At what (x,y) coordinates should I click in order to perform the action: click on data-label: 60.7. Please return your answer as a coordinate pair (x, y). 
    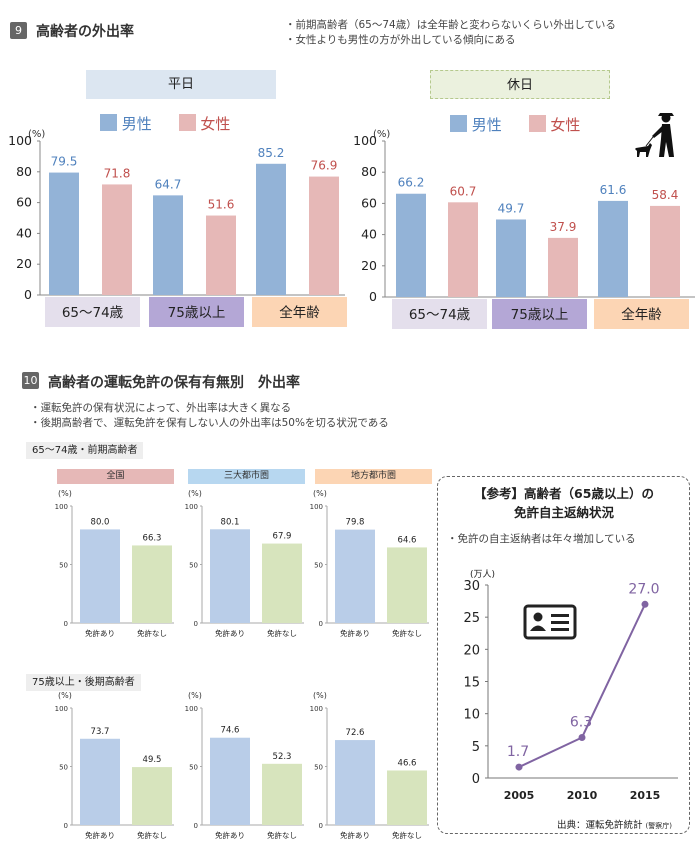
    Looking at the image, I should click on (463, 191).